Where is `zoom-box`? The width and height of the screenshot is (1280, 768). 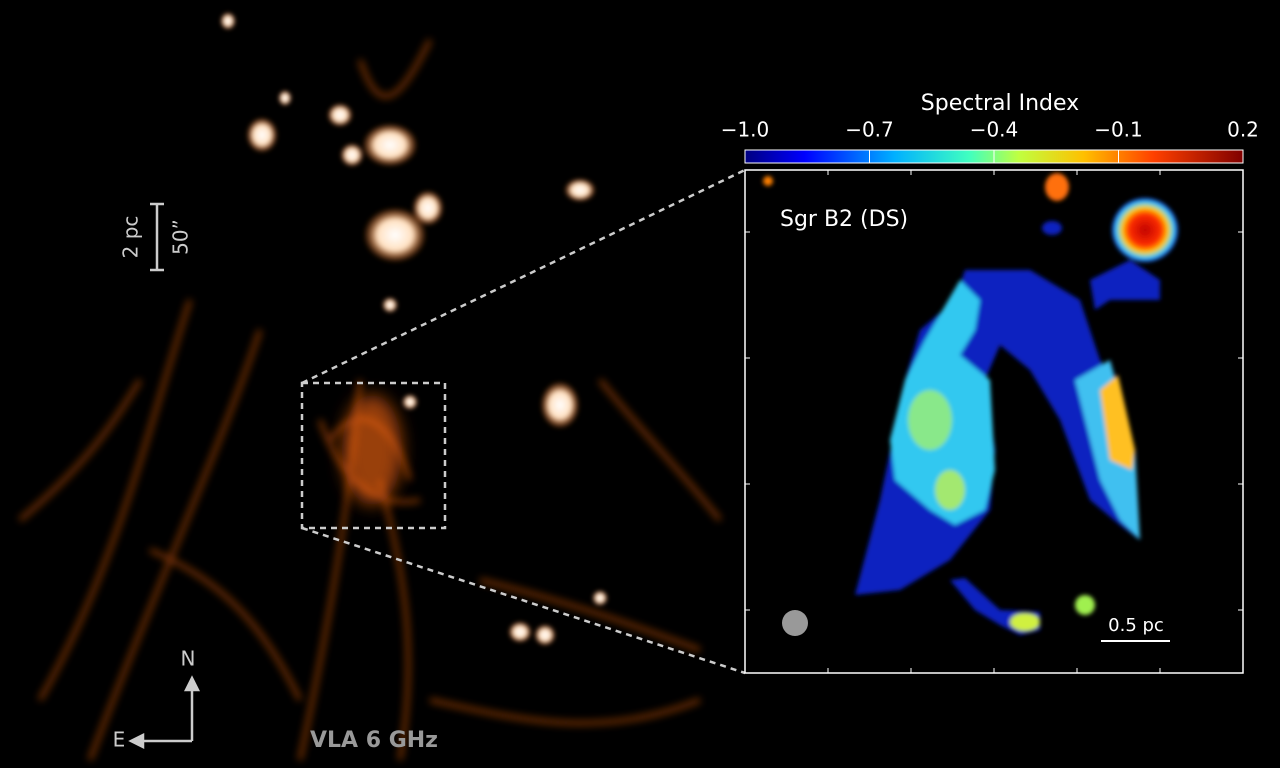 zoom-box is located at coordinates (373, 455).